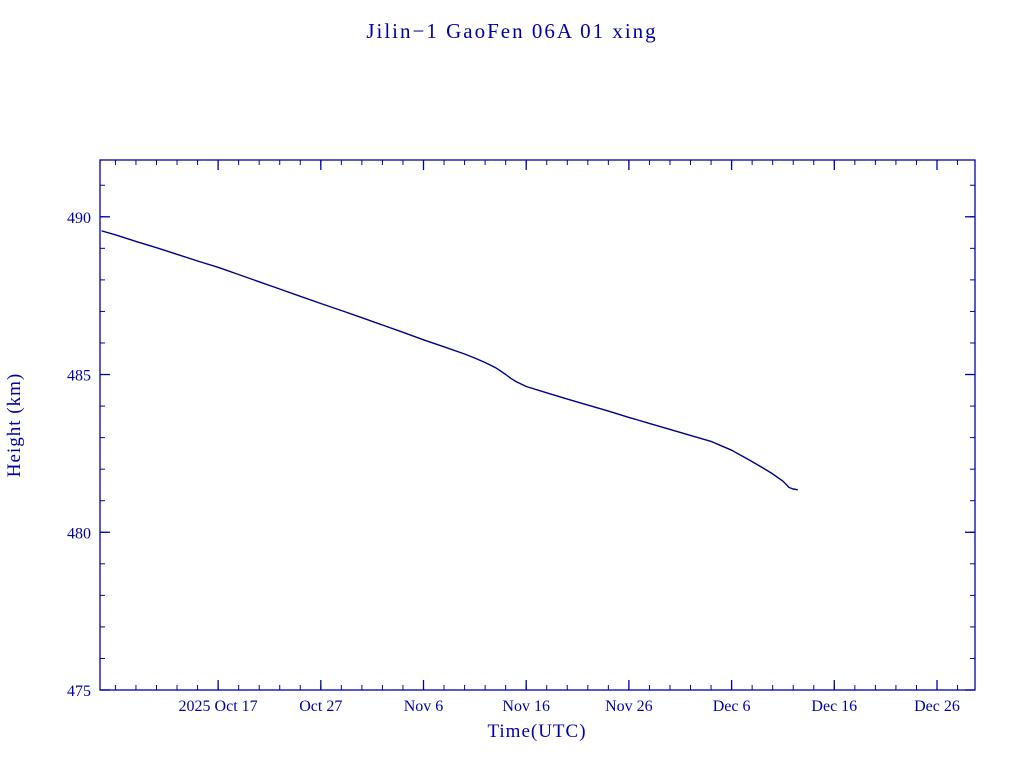  I want to click on x-tick-label: Dec 26, so click(937, 706).